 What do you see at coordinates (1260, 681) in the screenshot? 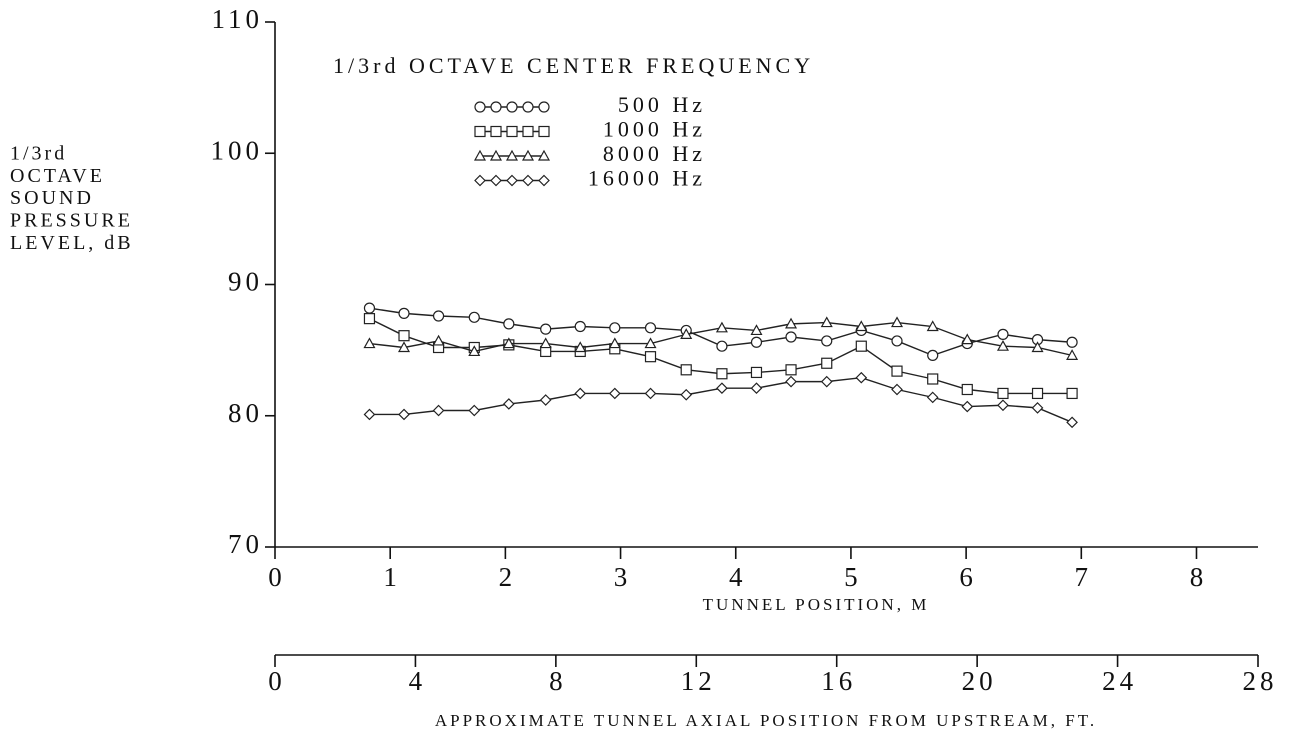
I see `x2-tick-label: 28` at bounding box center [1260, 681].